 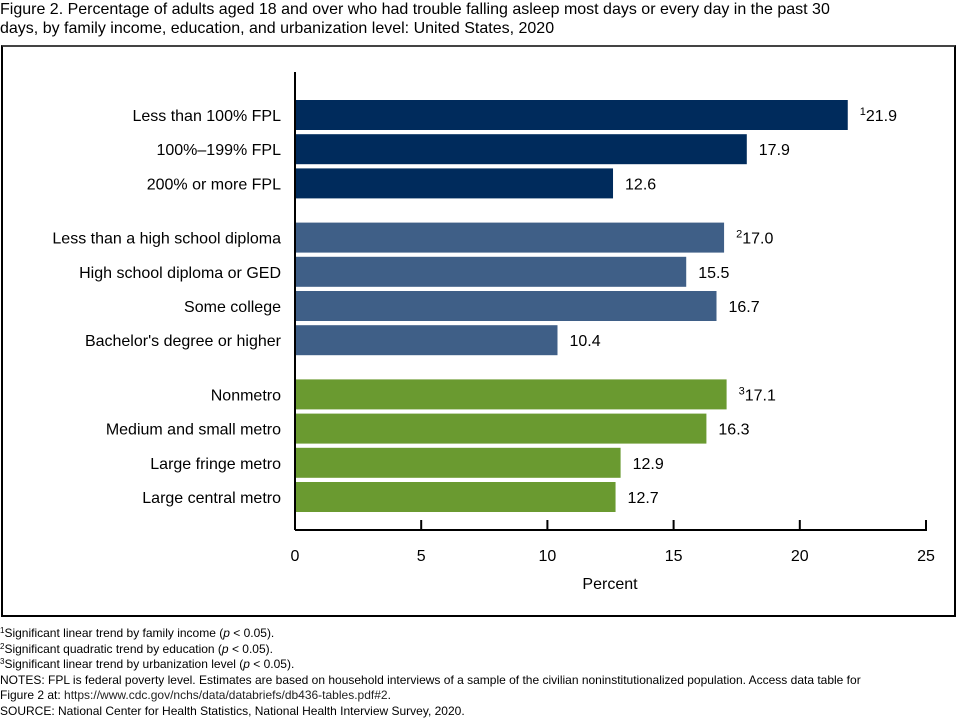 I want to click on x-tick-label: 5, so click(x=421, y=556).